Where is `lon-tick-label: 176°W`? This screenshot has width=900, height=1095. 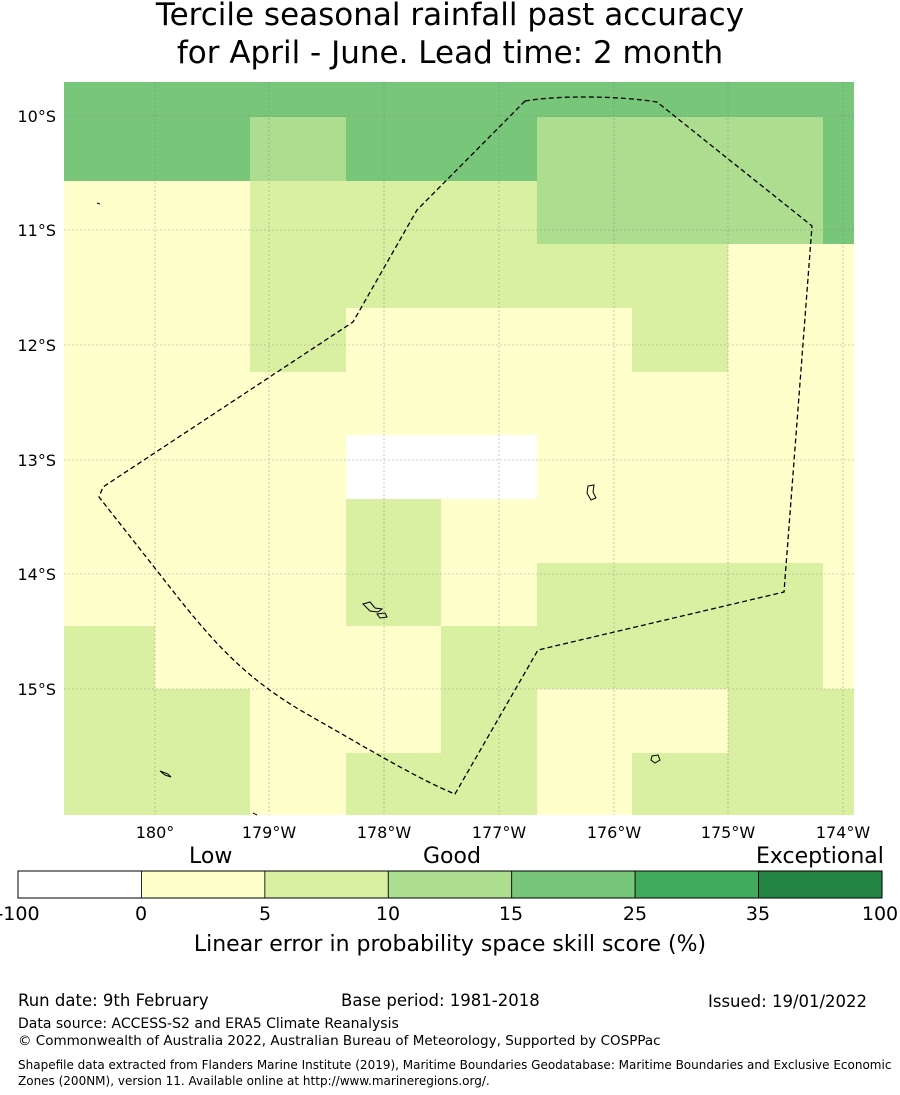
lon-tick-label: 176°W is located at coordinates (614, 832).